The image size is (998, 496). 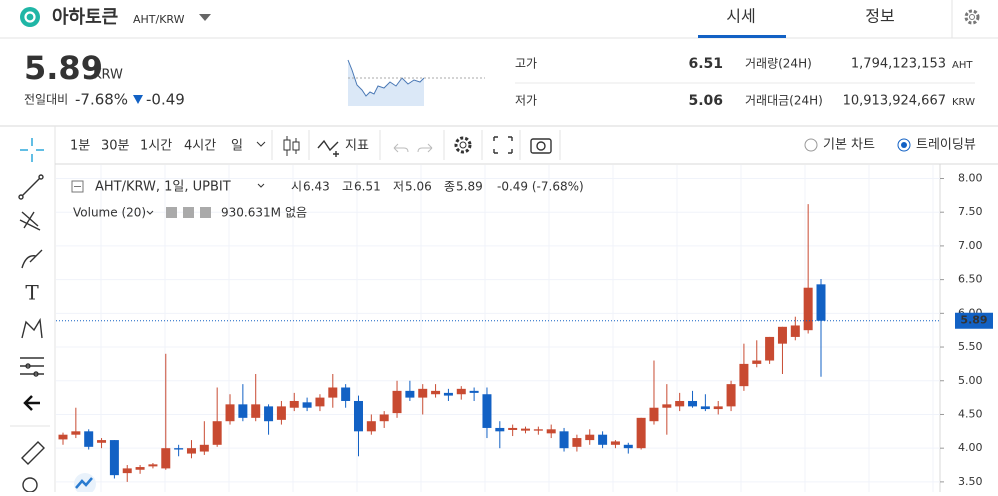 I want to click on indicator-button: 지표, so click(x=357, y=146).